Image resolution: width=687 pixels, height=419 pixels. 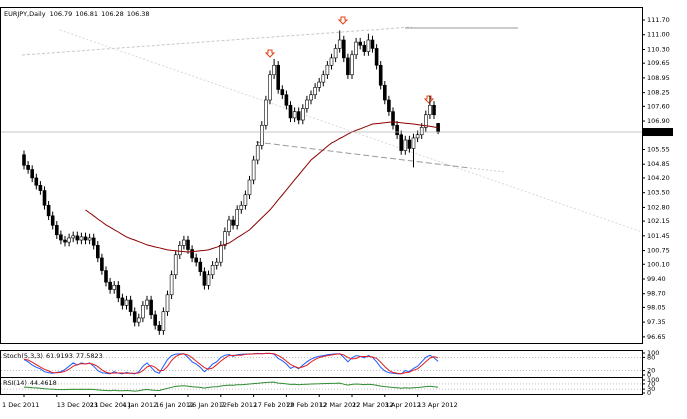 I want to click on y-tick-label: 98.70, so click(x=656, y=294).